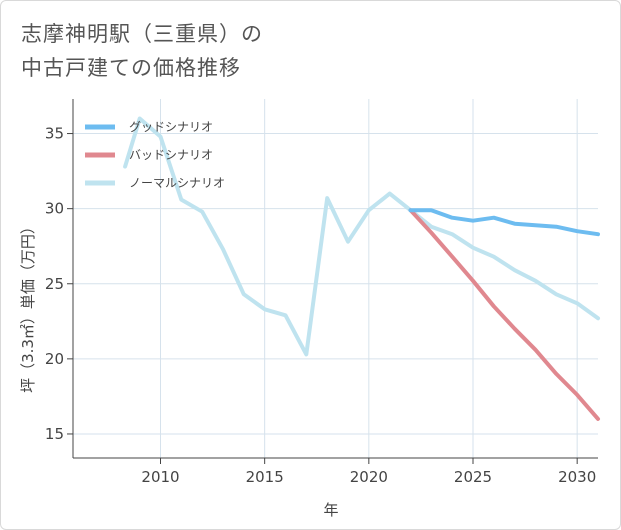 The image size is (621, 530). Describe the element at coordinates (28, 306) in the screenshot. I see `y-axis-title: 坪（3.3㎡）単価（万円）` at that location.